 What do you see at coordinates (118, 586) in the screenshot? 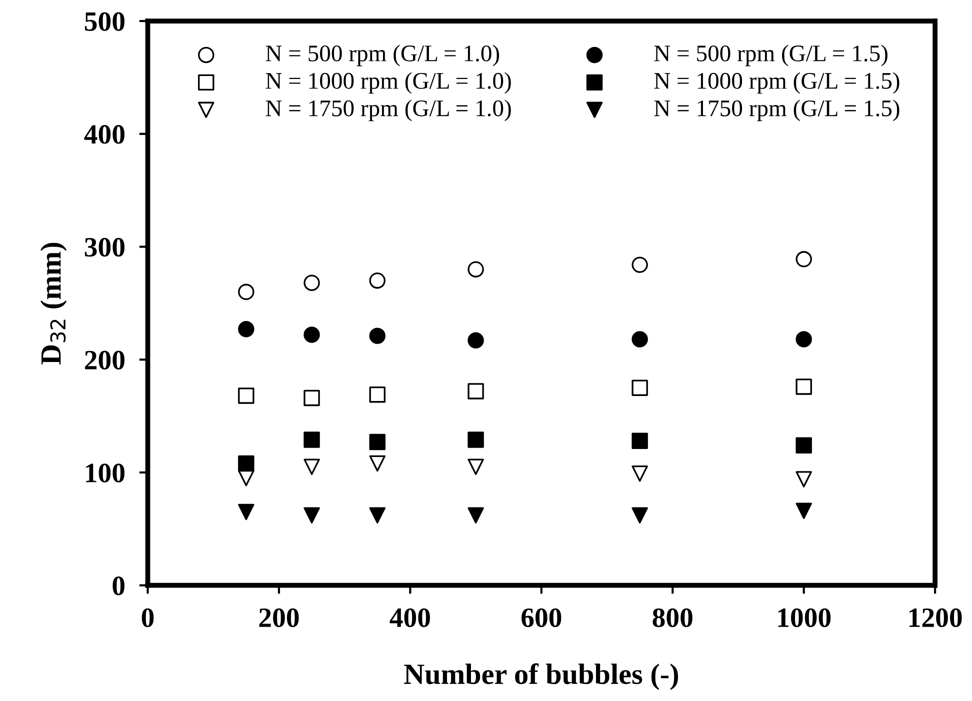
I see `y-tick-label: 0` at bounding box center [118, 586].